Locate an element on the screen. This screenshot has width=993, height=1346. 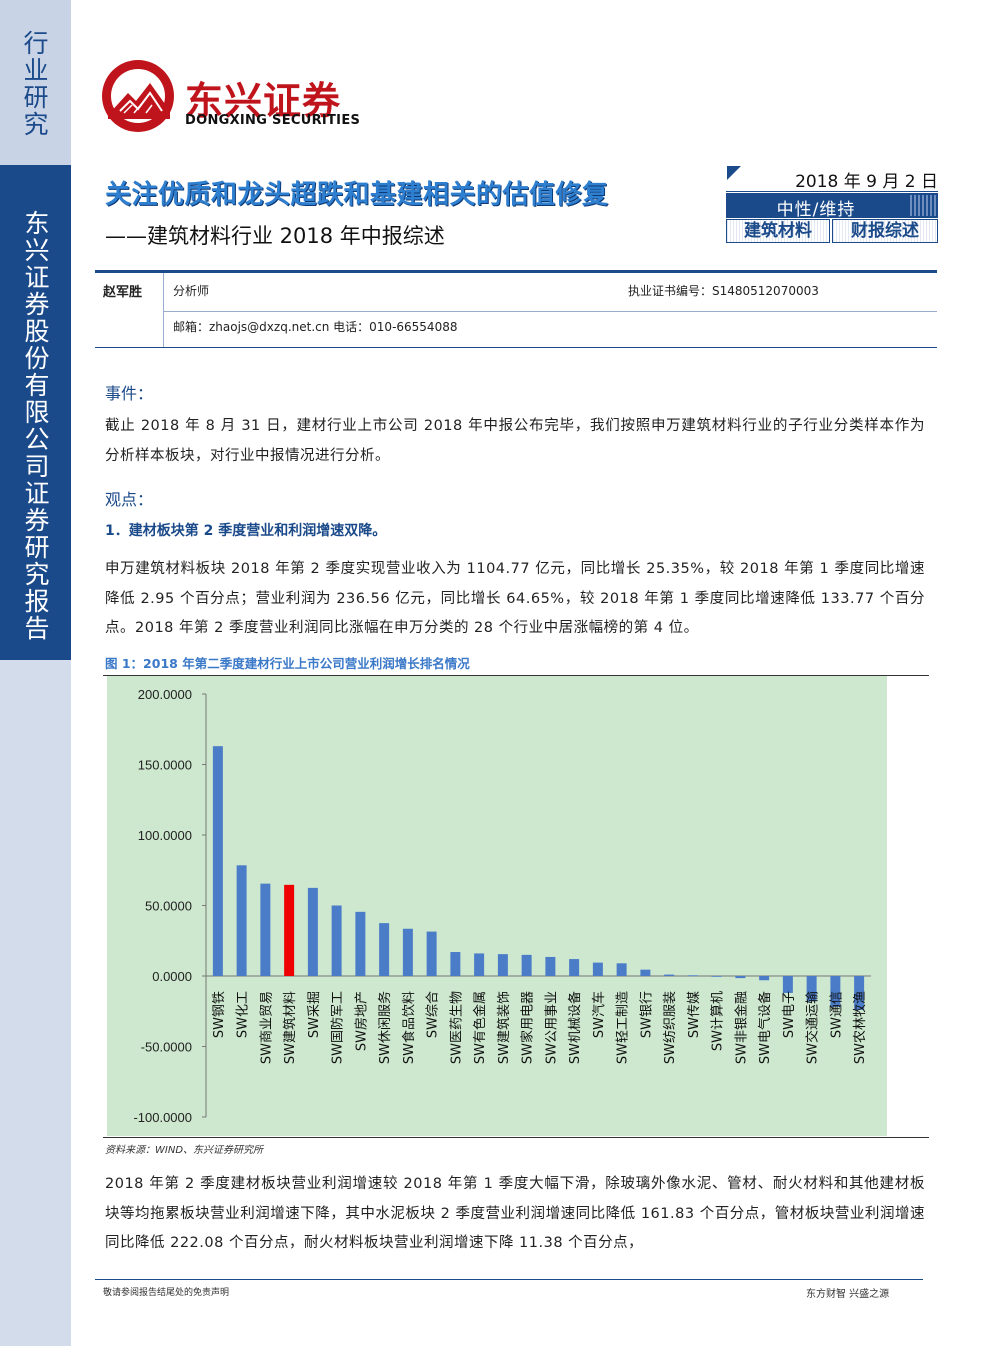
analyst-table-bottom-rule is located at coordinates (516, 347).